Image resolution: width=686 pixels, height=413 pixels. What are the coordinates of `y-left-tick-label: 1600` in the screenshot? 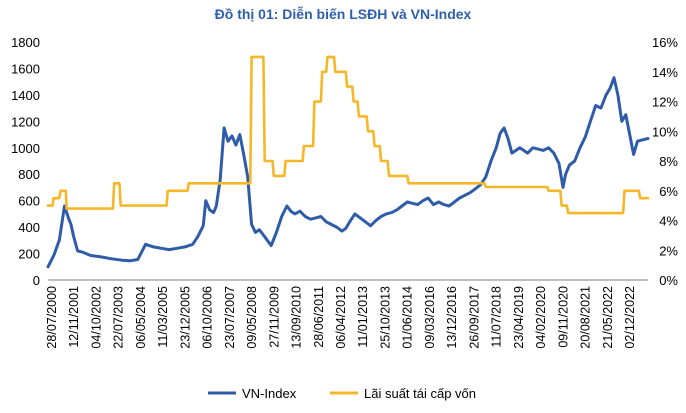 It's located at (25, 68).